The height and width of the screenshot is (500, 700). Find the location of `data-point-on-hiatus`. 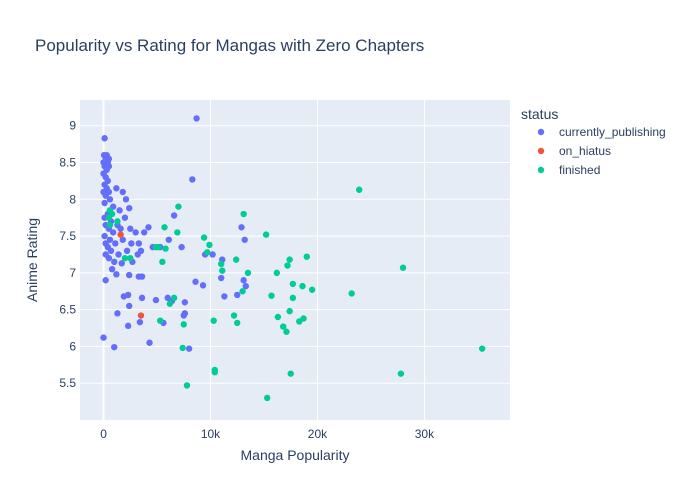

data-point-on-hiatus is located at coordinates (141, 315).